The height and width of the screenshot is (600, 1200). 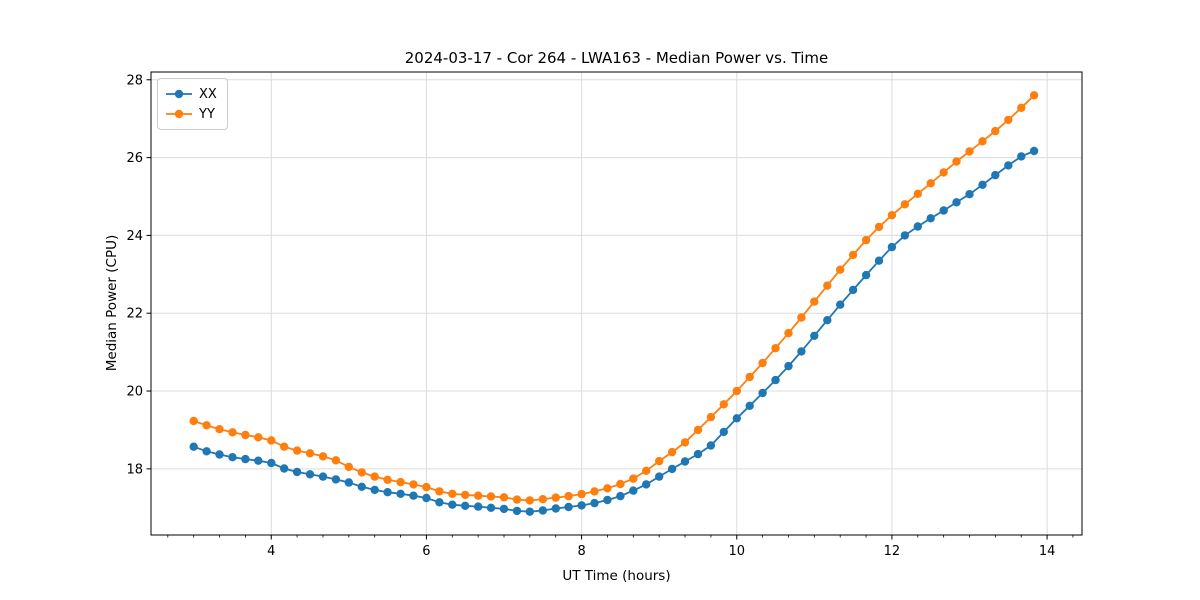 What do you see at coordinates (179, 94) in the screenshot?
I see `legend-xx-dot` at bounding box center [179, 94].